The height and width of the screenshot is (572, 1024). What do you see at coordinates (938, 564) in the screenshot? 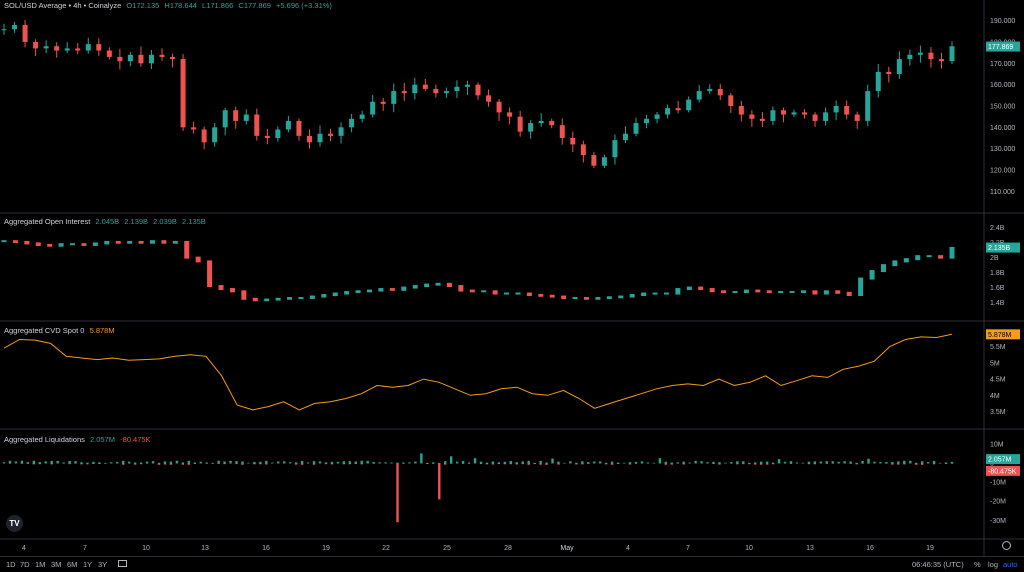
I see `clock-time: 06:46:35 (UTC)` at bounding box center [938, 564].